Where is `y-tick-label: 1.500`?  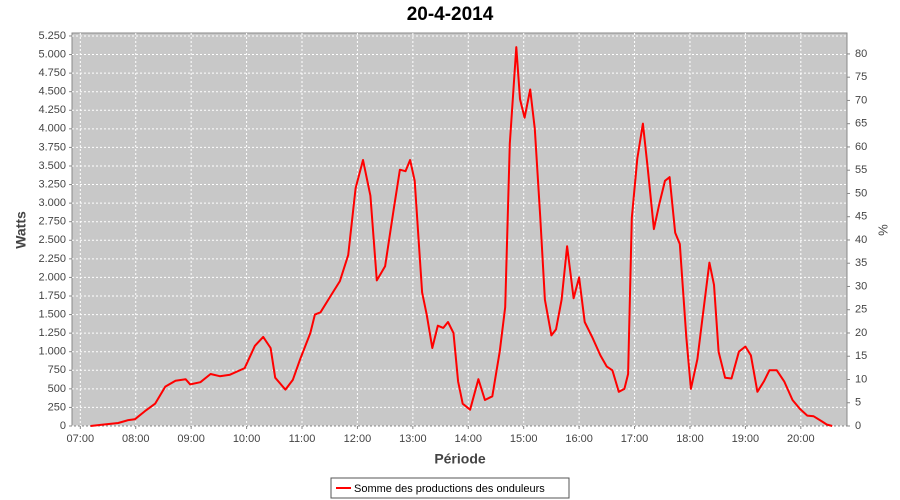 y-tick-label: 1.500 is located at coordinates (52, 314).